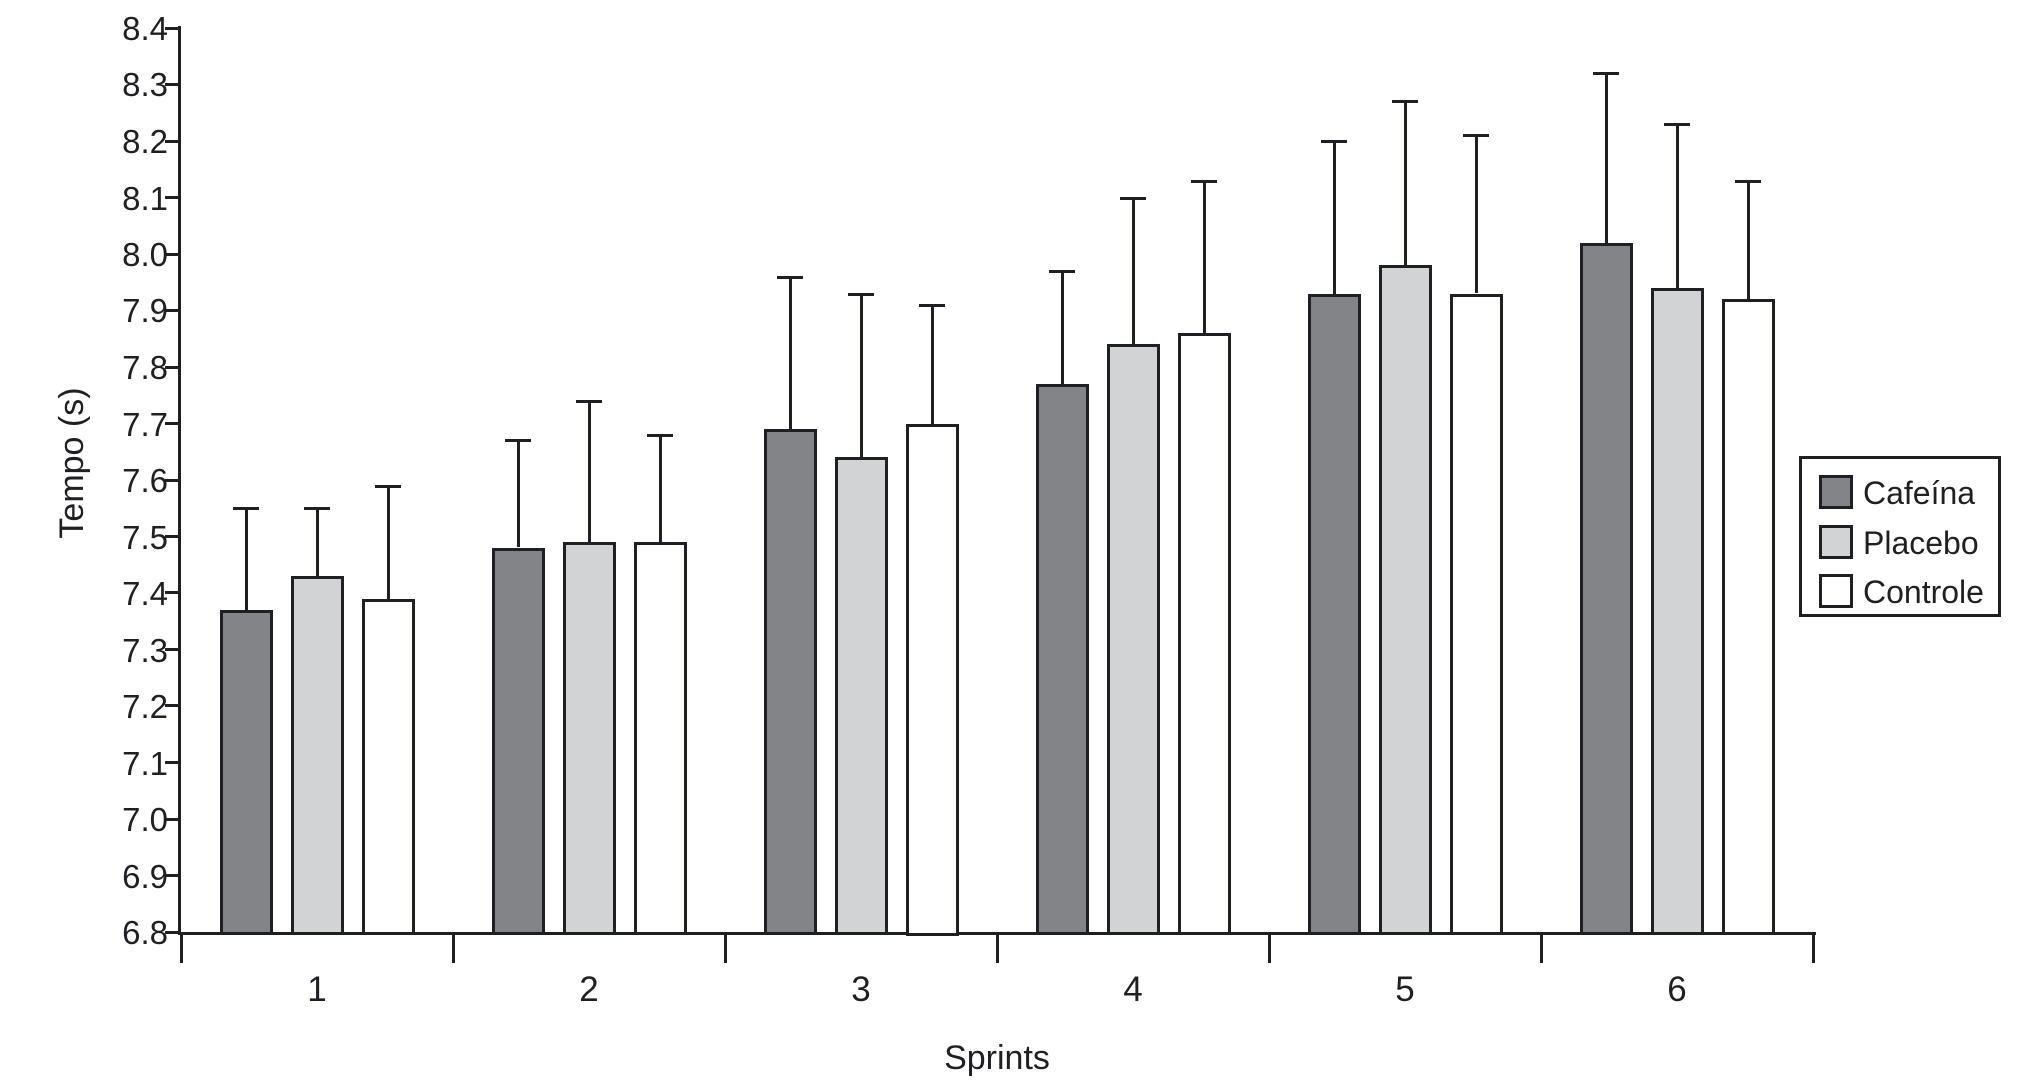 Image resolution: width=2037 pixels, height=1087 pixels. Describe the element at coordinates (1836, 591) in the screenshot. I see `legend-swatch-controle` at that location.